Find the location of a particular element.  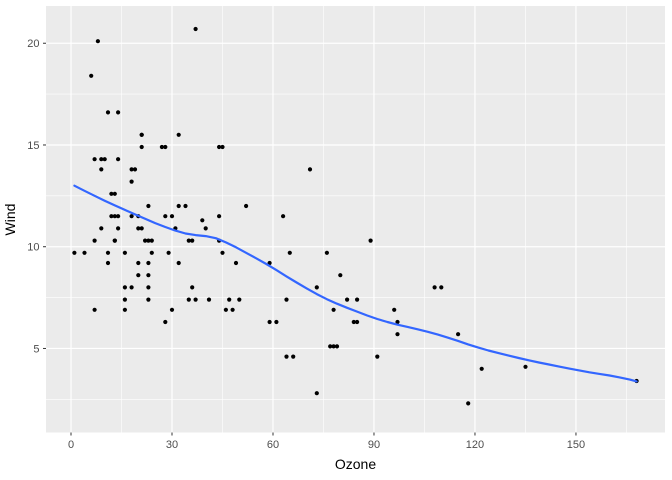

x-axis-tick-labels: 0 30 60 90 120 150 is located at coordinates (326, 445).